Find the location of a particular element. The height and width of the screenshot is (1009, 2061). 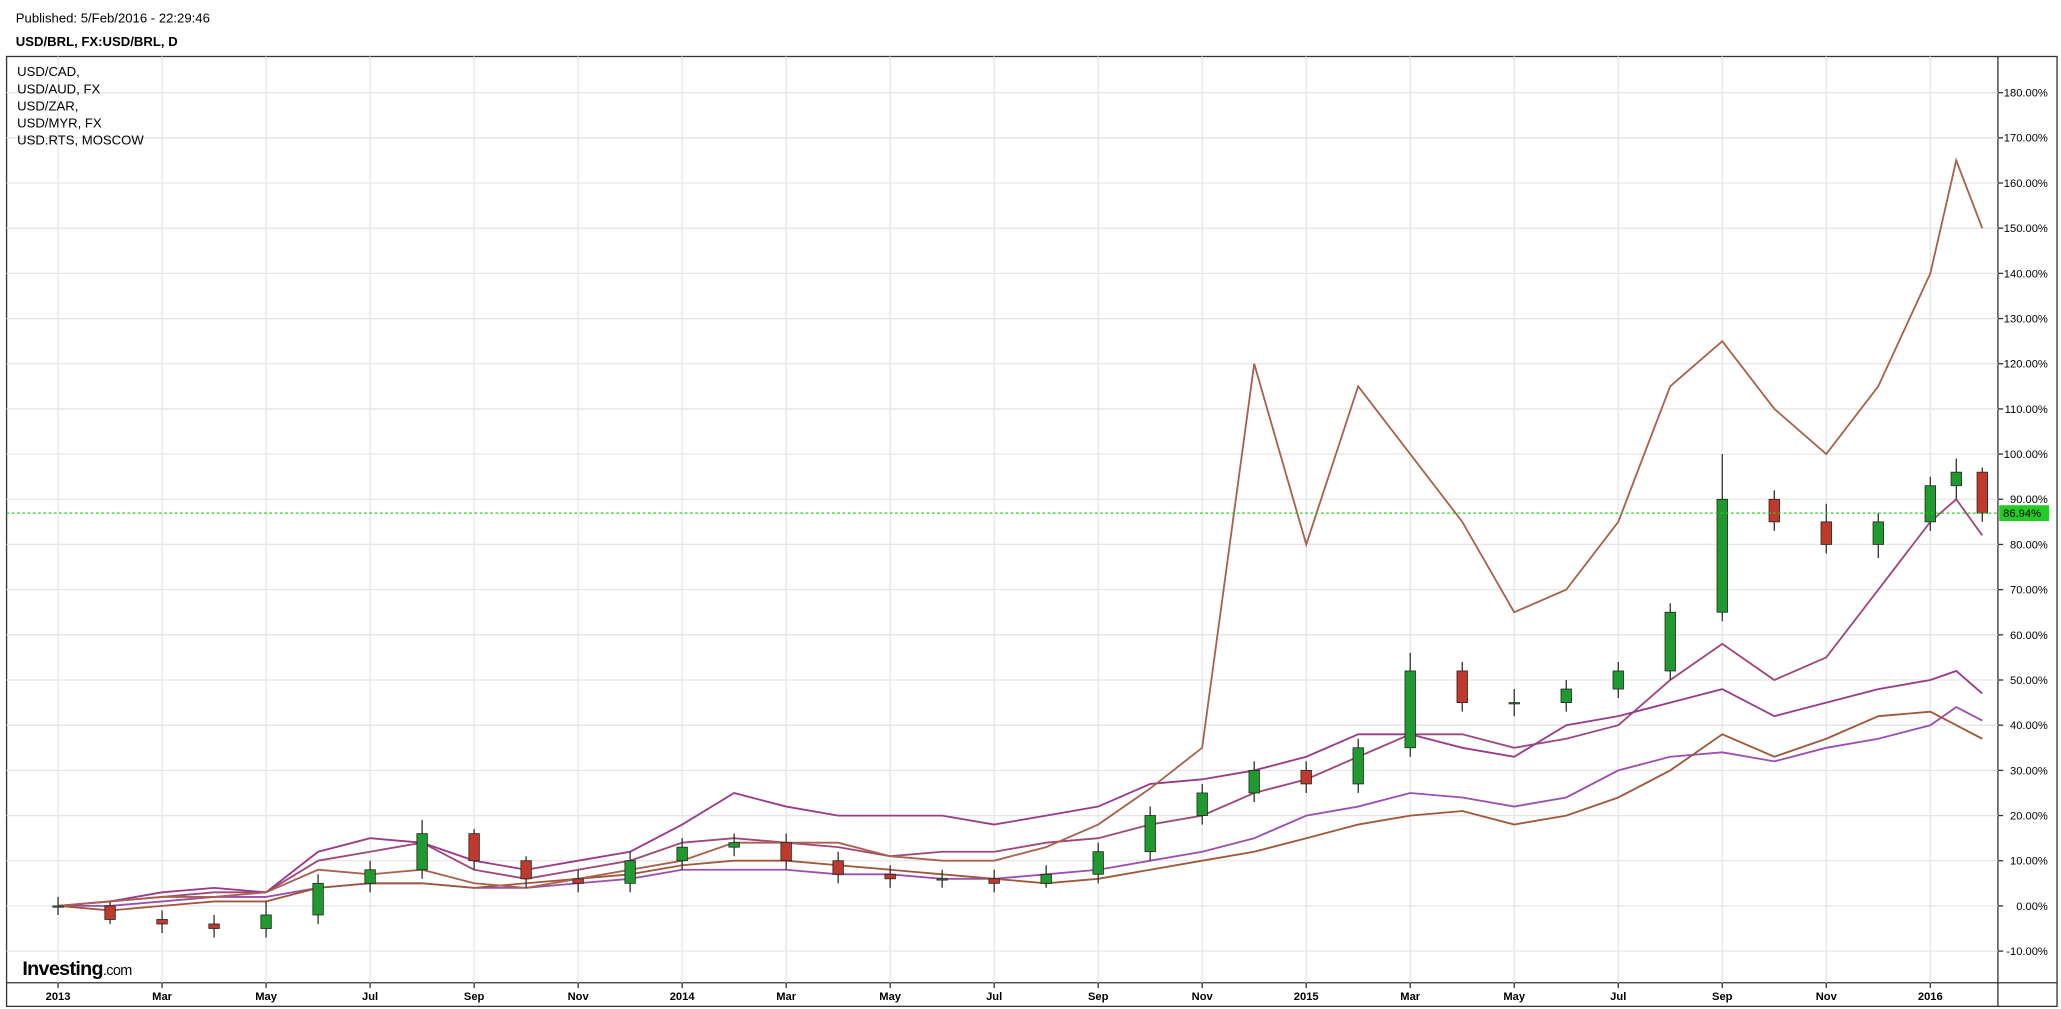

y-tick-label: 0.00% is located at coordinates (2032, 907).